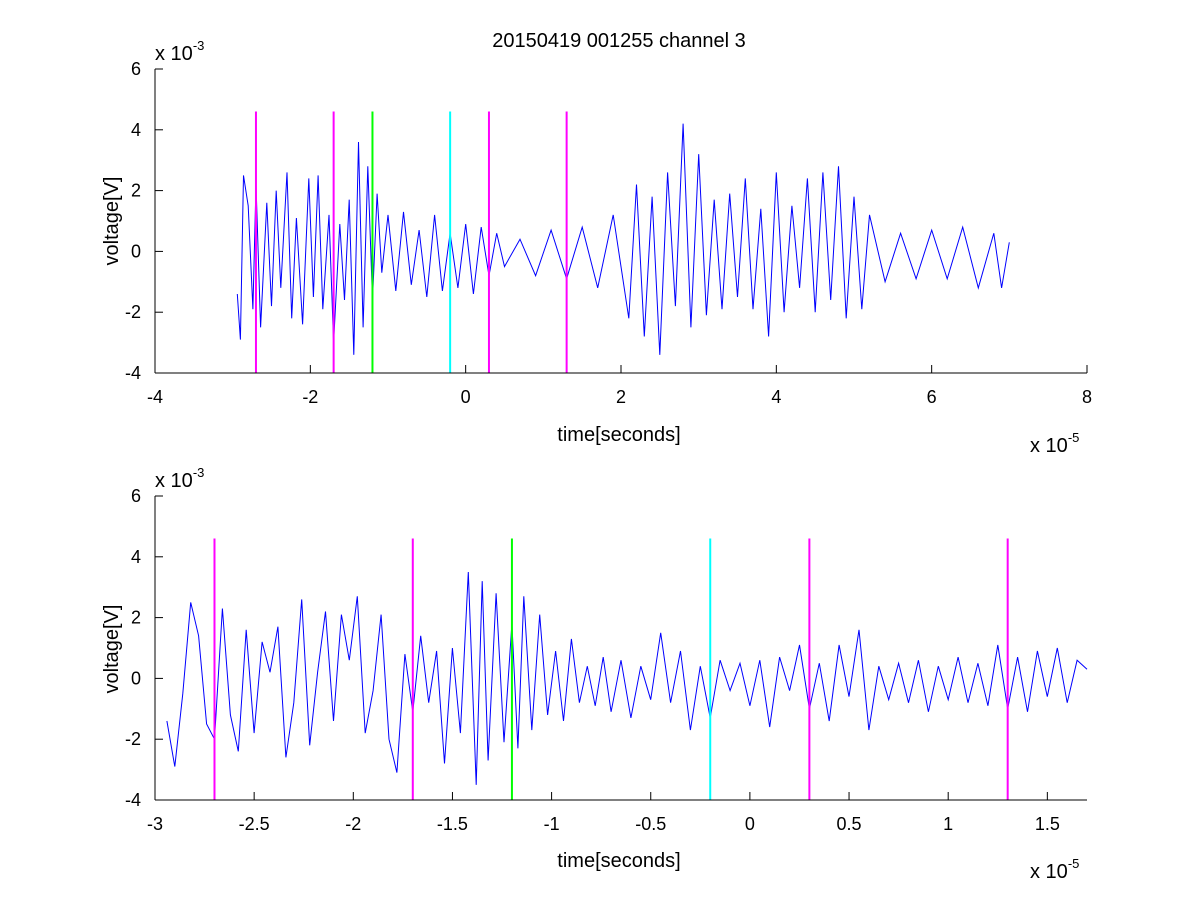  What do you see at coordinates (174, 481) in the screenshot?
I see `bottom-y-exponent-base: x 10` at bounding box center [174, 481].